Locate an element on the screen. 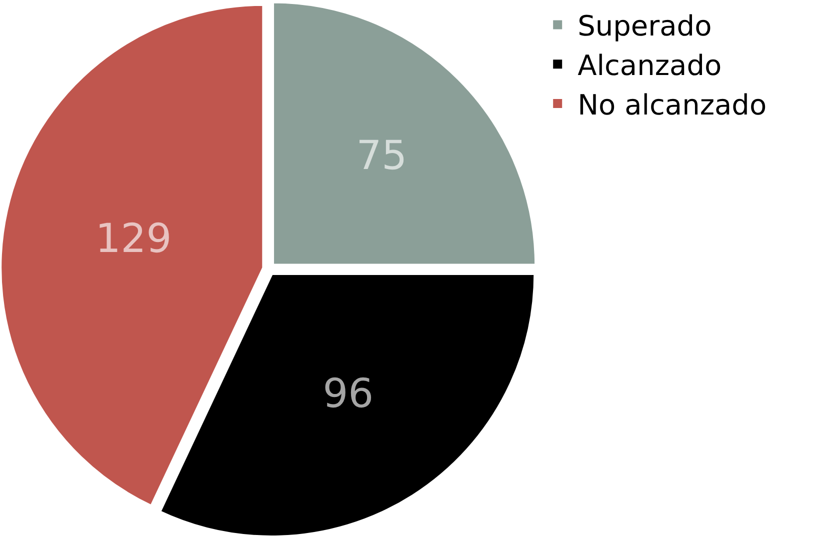  legend-label: No alcanzado is located at coordinates (672, 105).